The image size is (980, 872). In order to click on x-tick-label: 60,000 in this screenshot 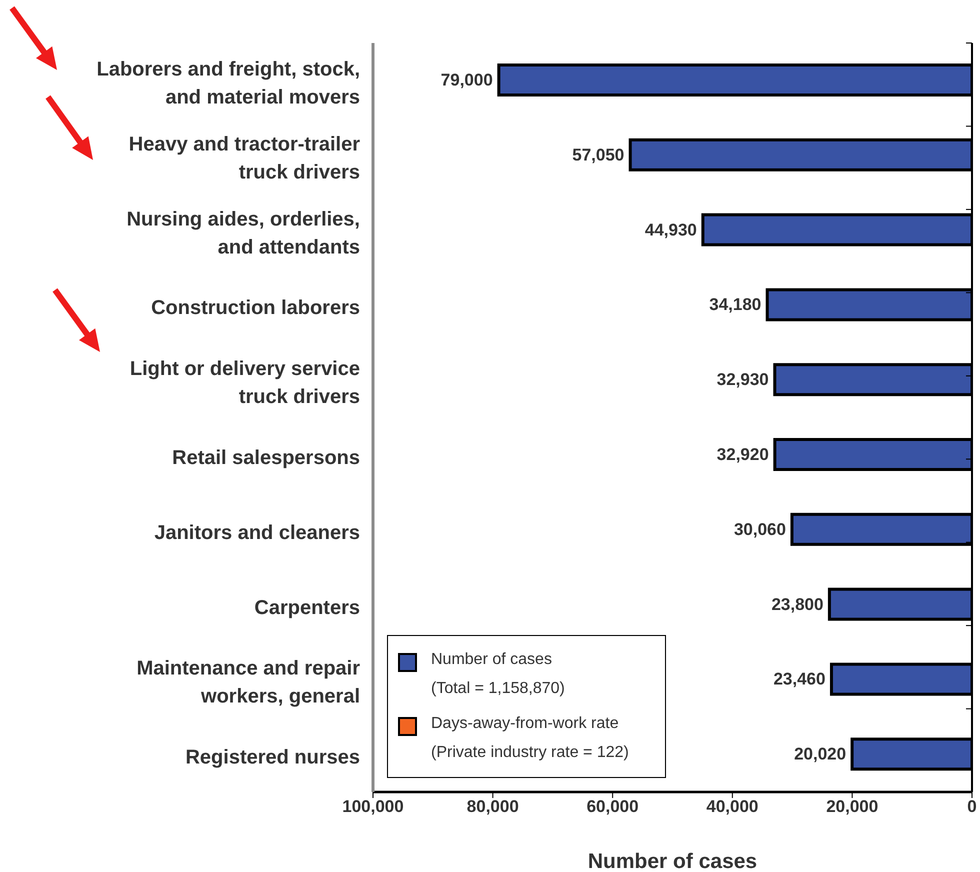, I will do `click(612, 806)`.